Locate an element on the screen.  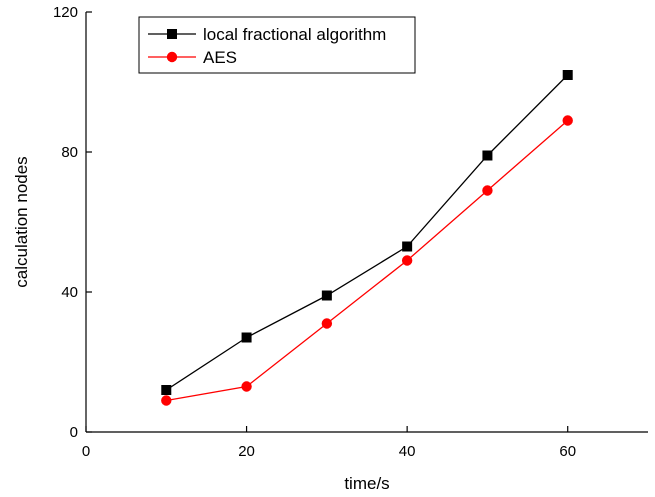
x-tick-label: 0 is located at coordinates (86, 451).